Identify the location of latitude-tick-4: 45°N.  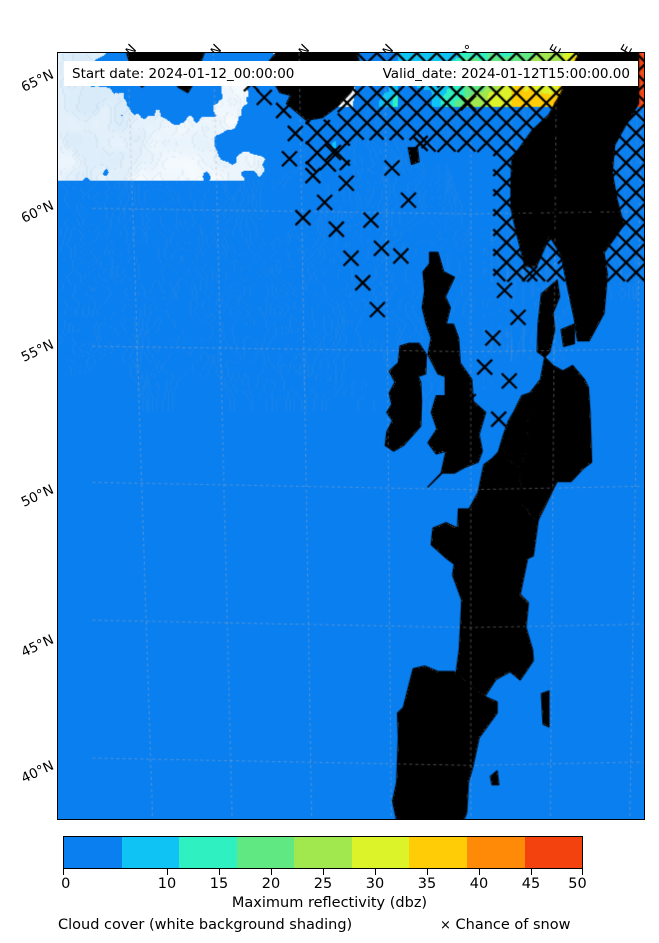
(37, 646).